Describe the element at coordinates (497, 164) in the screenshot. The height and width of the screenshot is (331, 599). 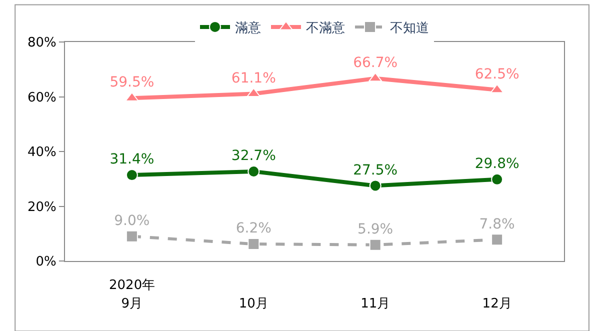
I see `data-label: 29.8%` at that location.